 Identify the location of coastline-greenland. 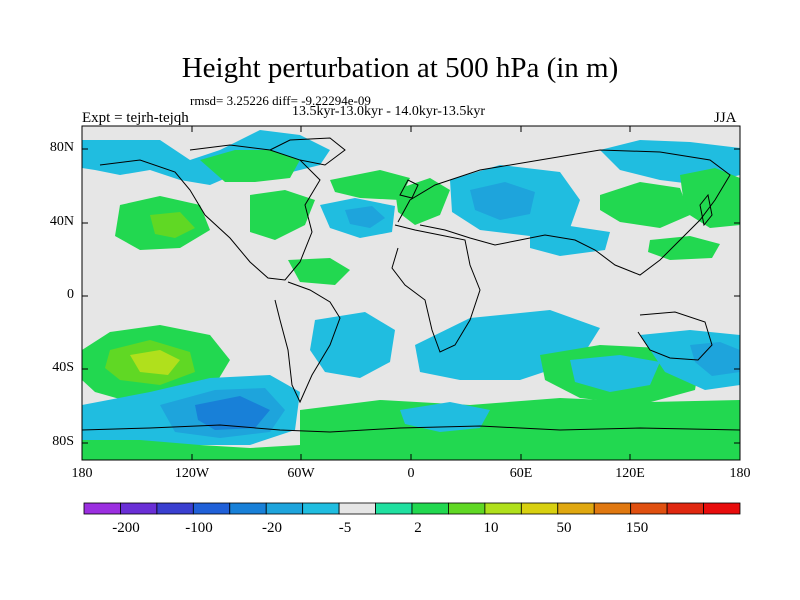
(307, 151).